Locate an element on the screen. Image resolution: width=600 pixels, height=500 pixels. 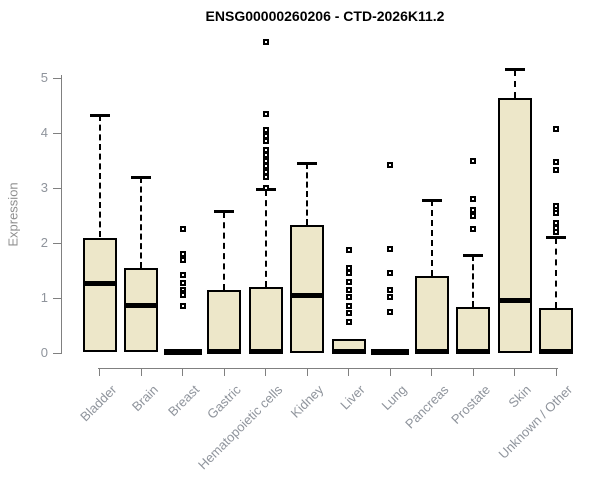
y-tick-label: 3 is located at coordinates (44, 187).